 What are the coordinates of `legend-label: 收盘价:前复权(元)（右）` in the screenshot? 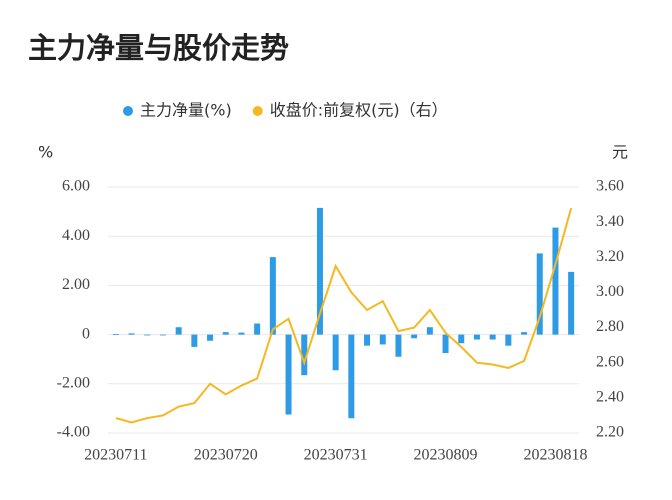 It's located at (359, 110).